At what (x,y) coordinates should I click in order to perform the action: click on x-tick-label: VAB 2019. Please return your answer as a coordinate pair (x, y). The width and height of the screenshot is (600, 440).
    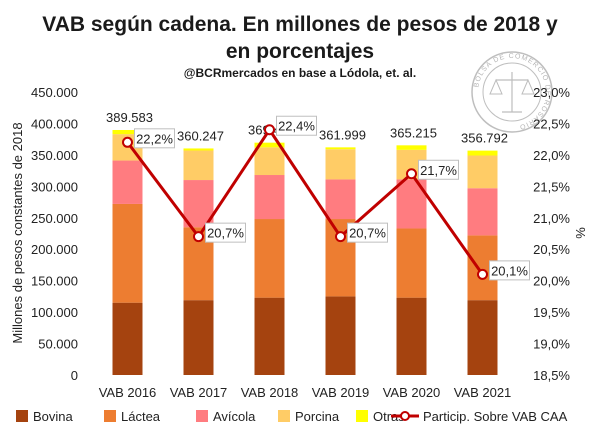
    Looking at the image, I should click on (341, 392).